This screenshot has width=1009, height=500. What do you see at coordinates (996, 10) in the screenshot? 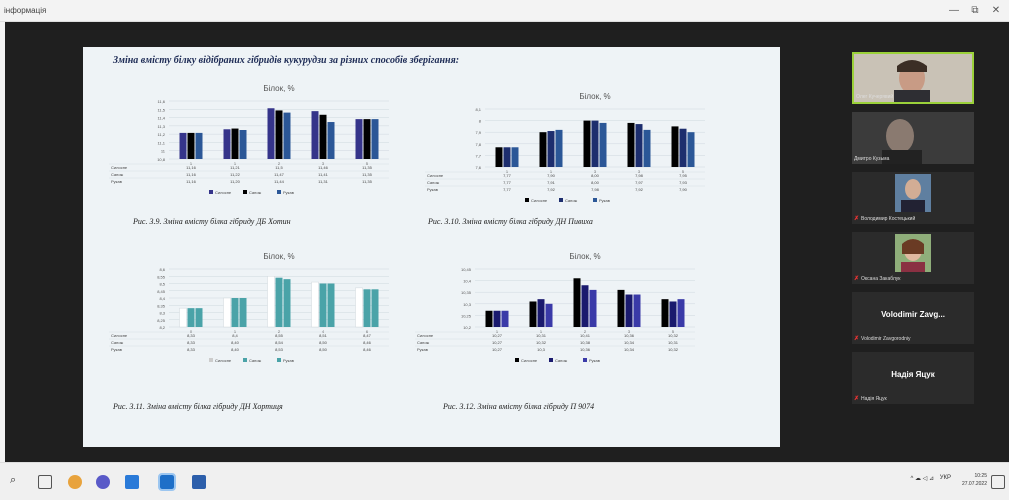
I see `close-button: ✕` at bounding box center [996, 10].